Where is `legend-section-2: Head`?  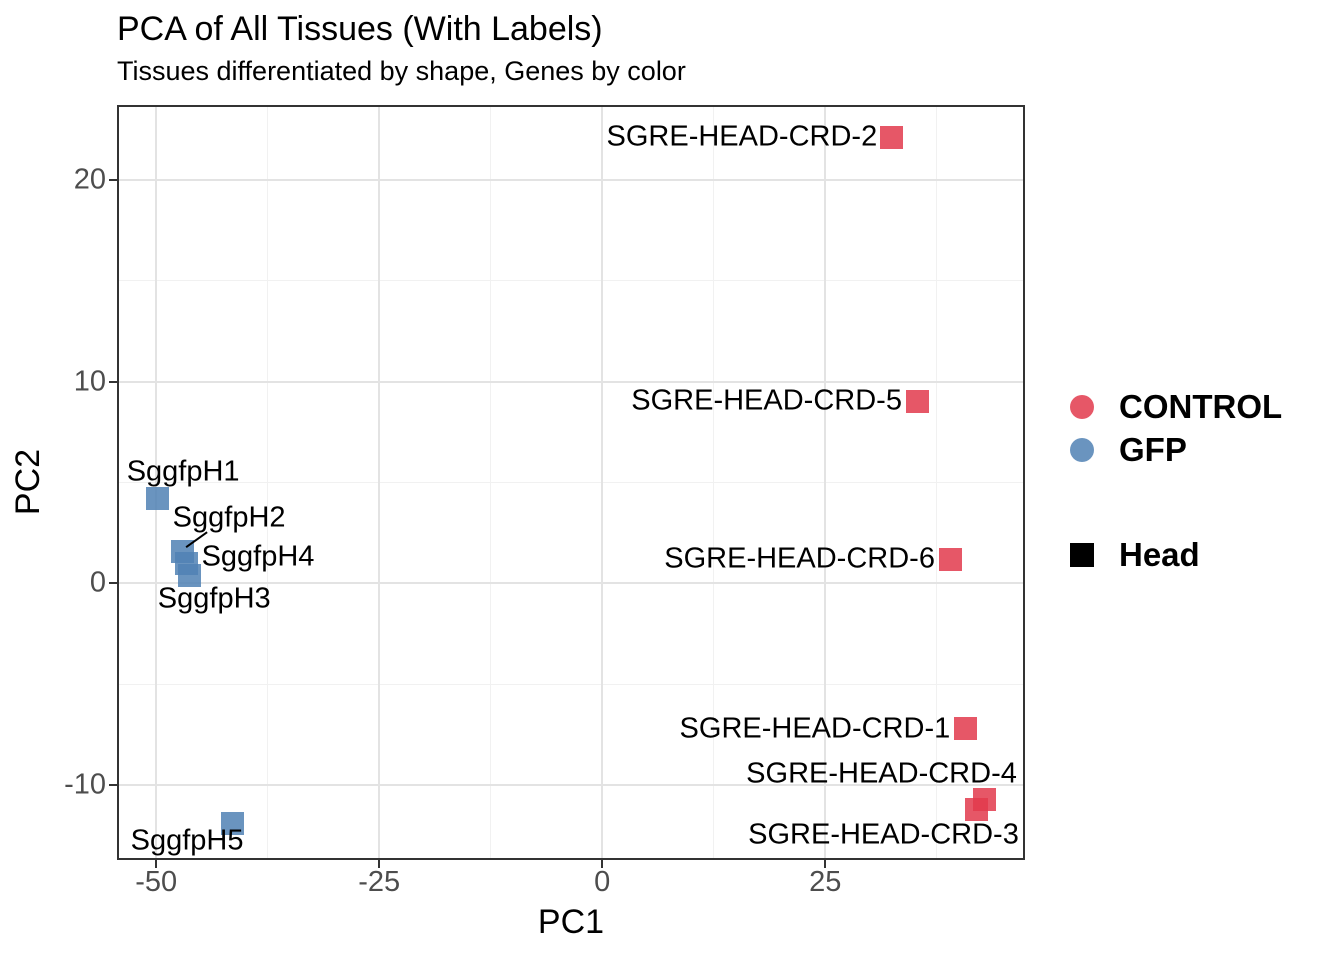 legend-section-2: Head is located at coordinates (1176, 554).